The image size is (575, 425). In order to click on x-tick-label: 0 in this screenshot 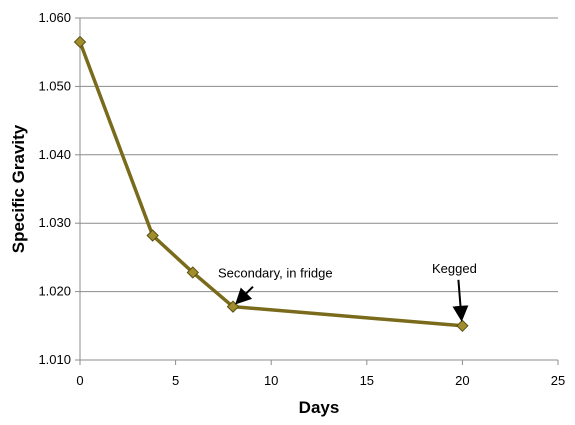, I will do `click(79, 380)`.